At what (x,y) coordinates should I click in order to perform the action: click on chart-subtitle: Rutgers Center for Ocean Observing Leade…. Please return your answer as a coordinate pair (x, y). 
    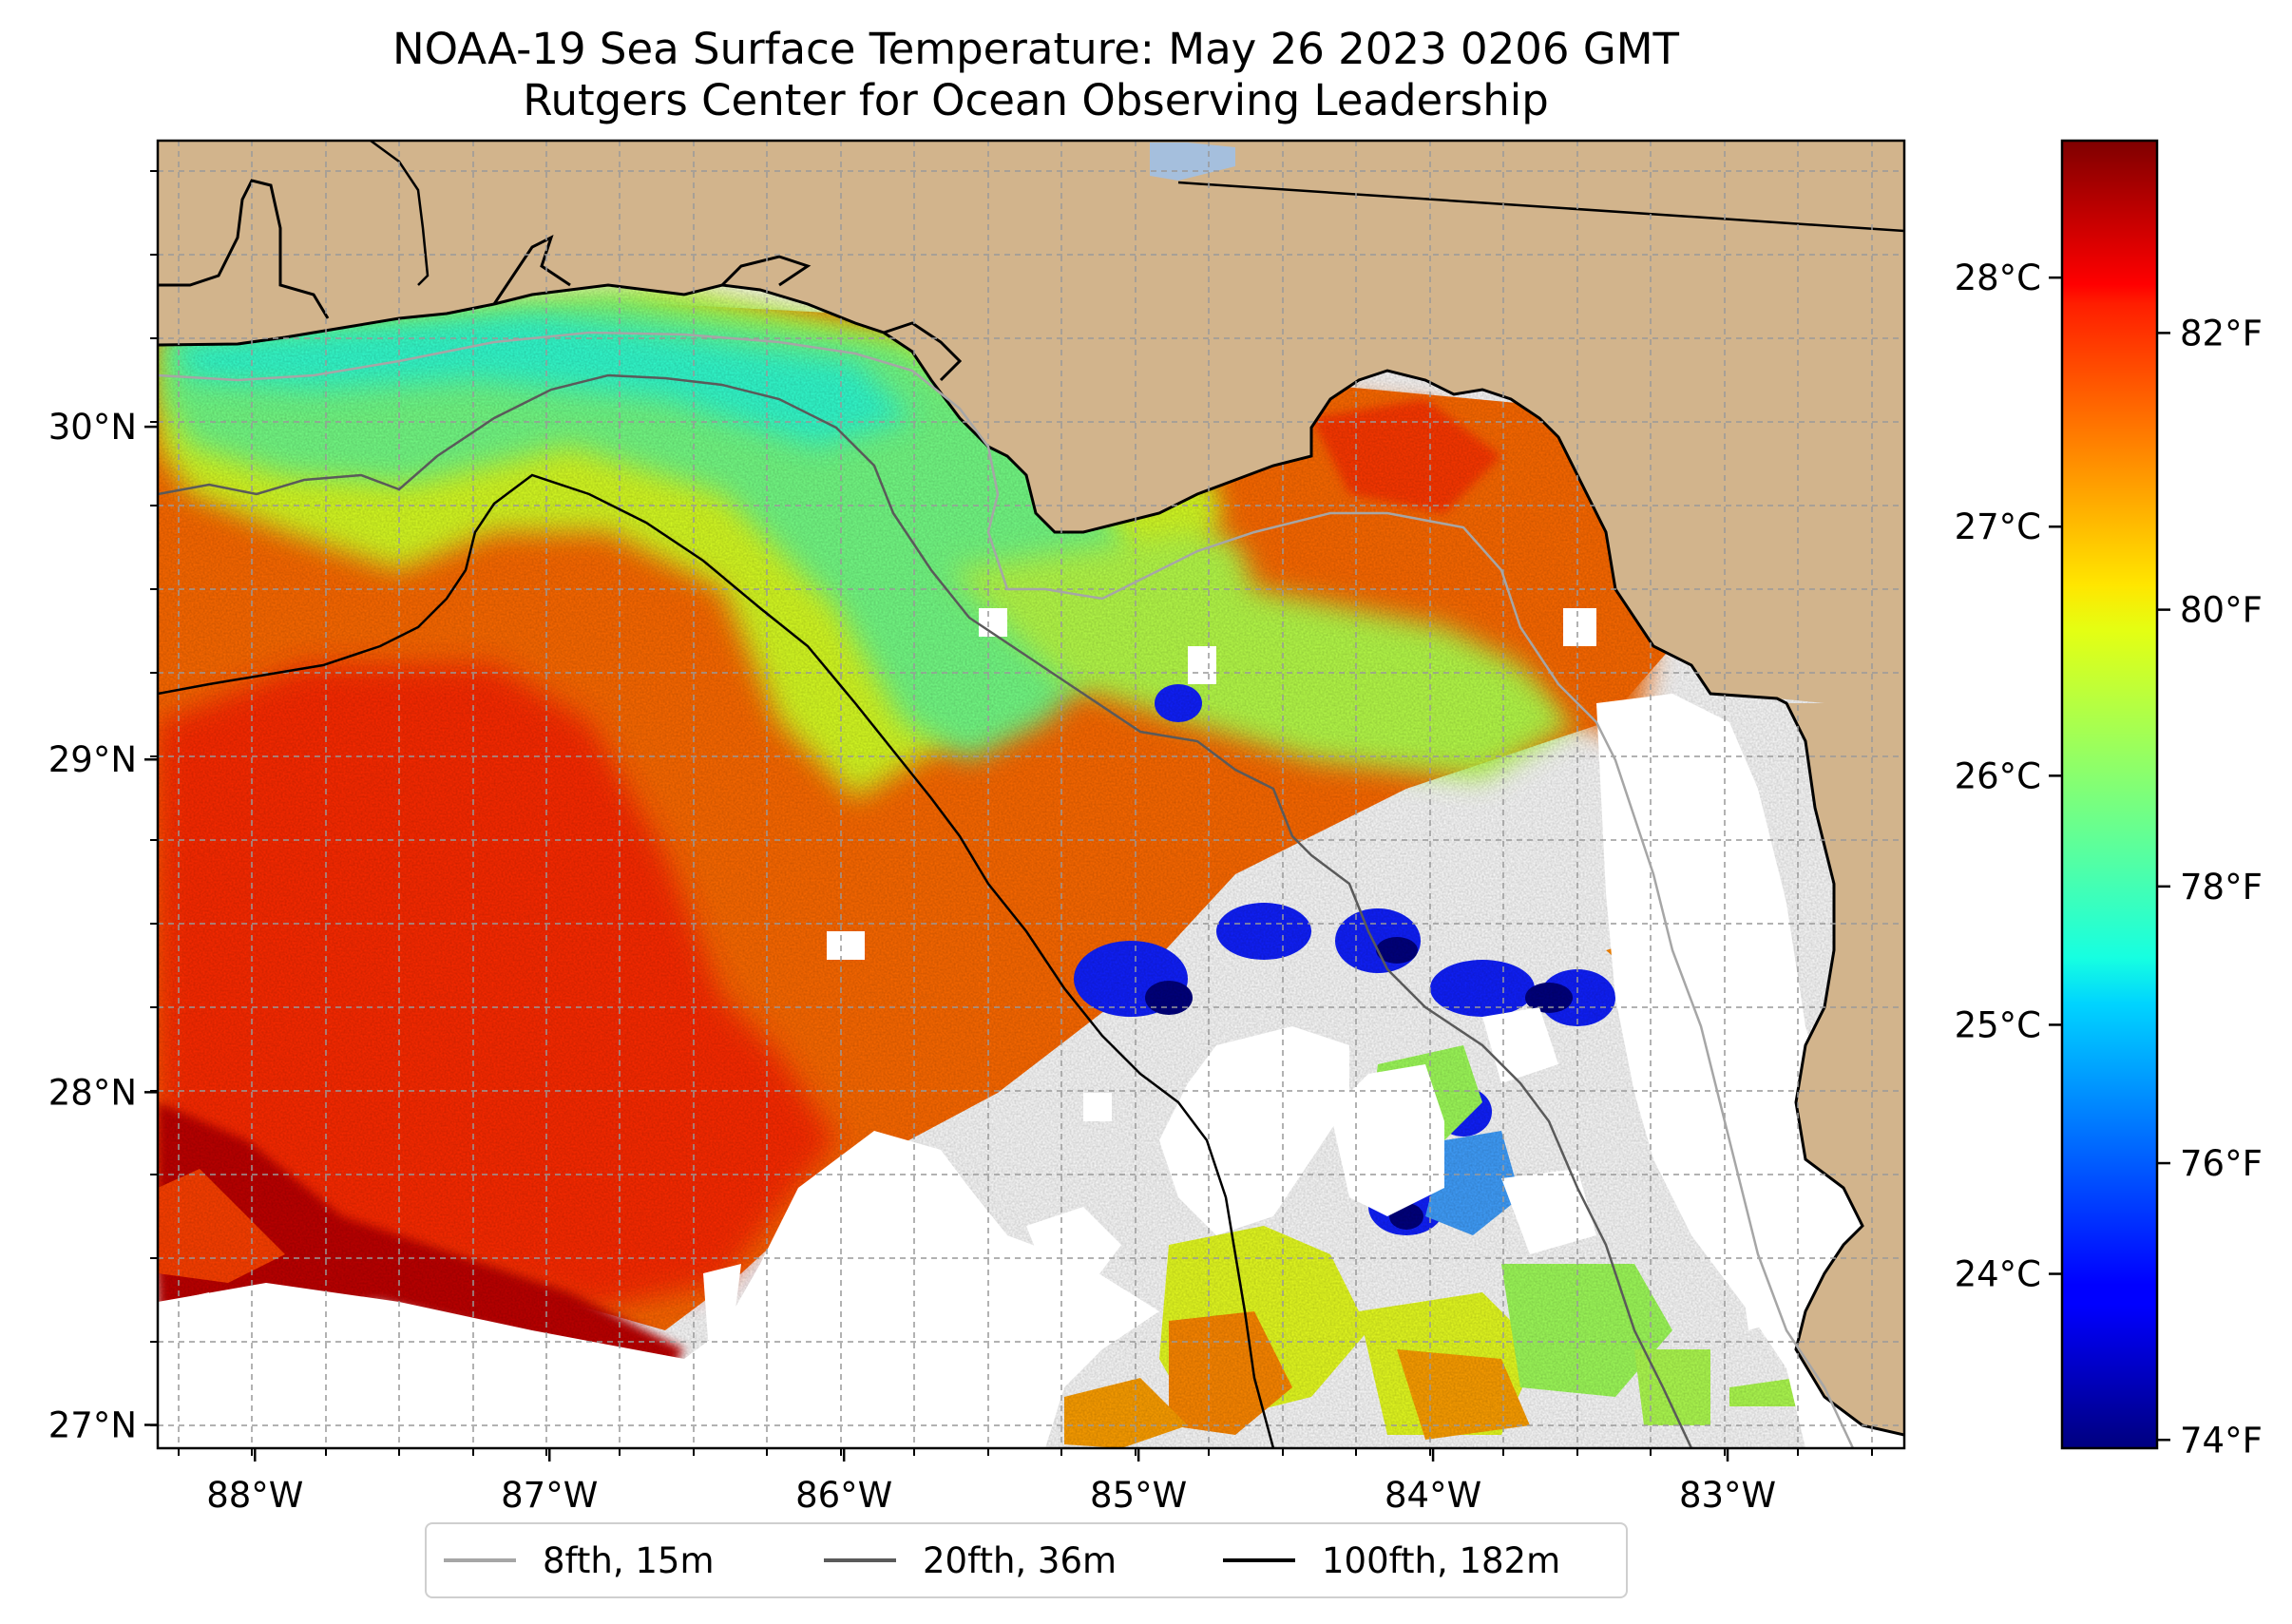
    Looking at the image, I should click on (1036, 100).